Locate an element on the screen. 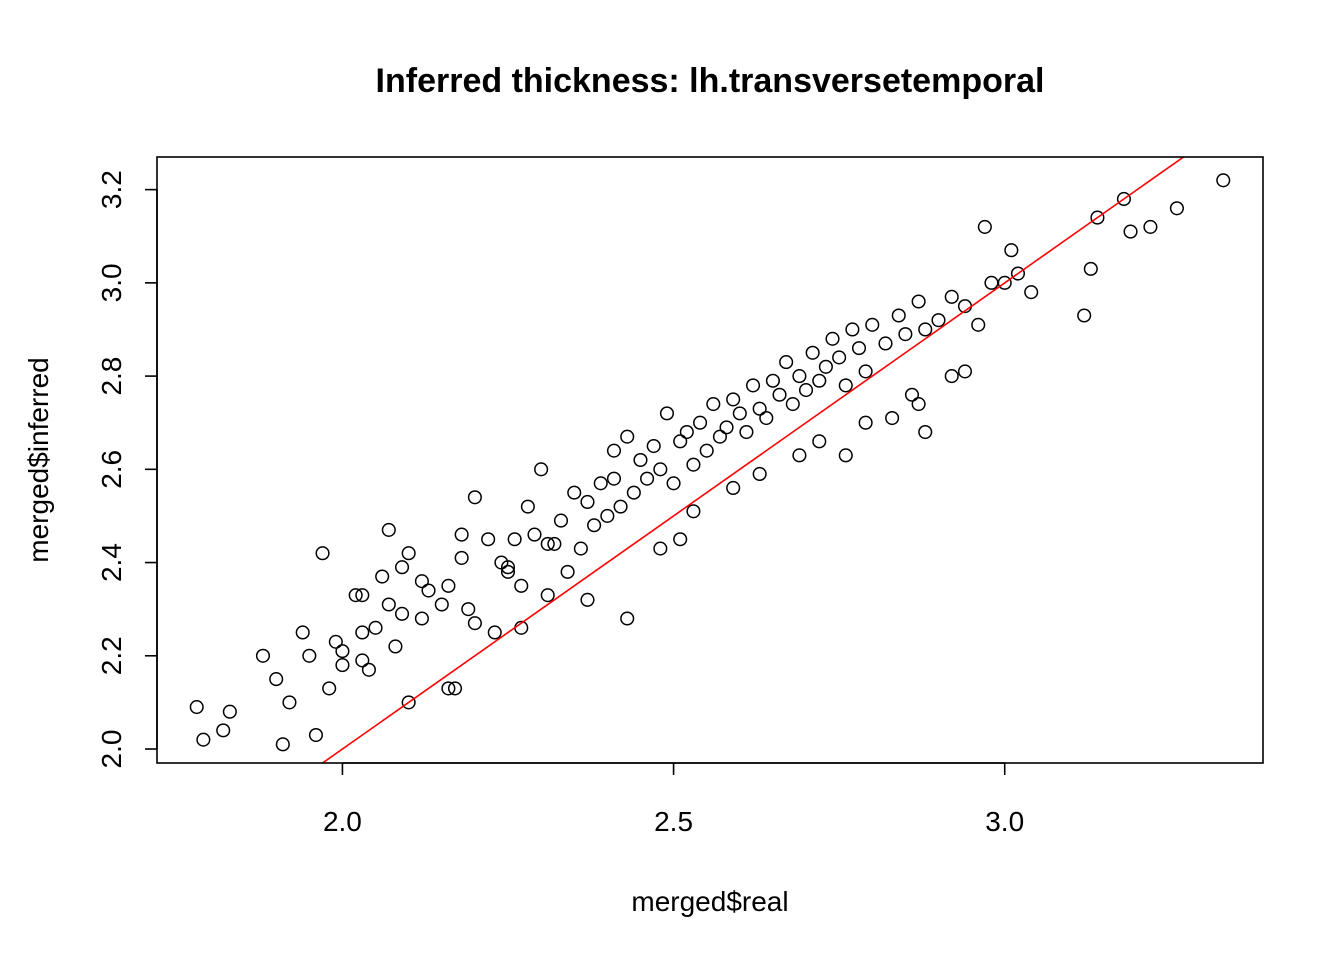  x-axis: 2.0 2.5 3.0 is located at coordinates (673, 799).